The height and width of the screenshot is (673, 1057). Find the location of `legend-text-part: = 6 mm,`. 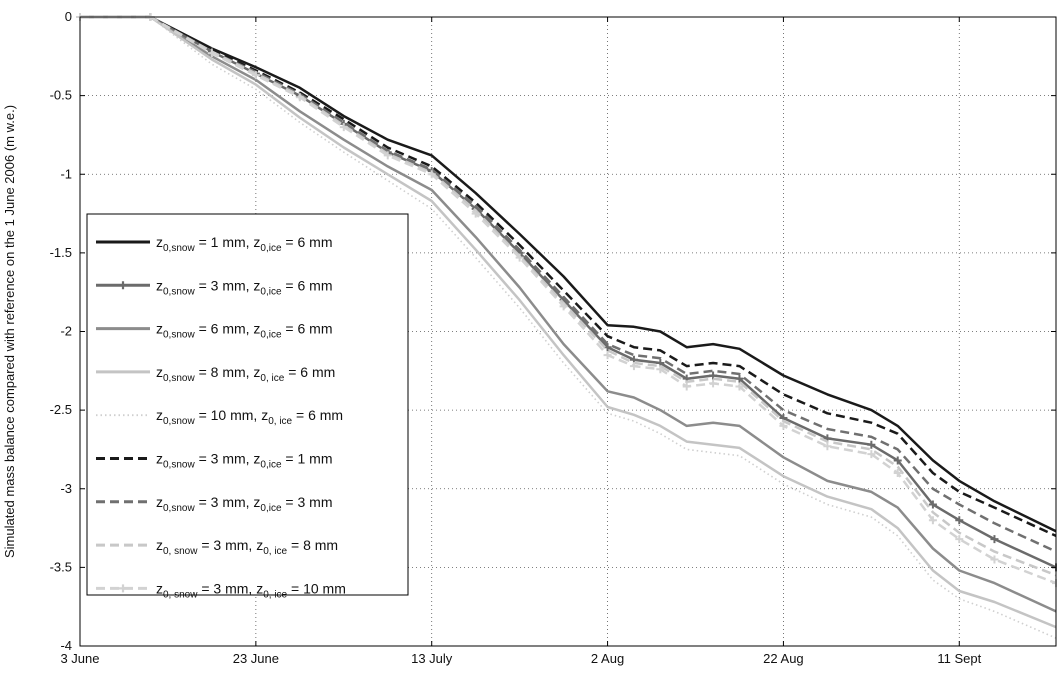

legend-text-part: = 6 mm, is located at coordinates (224, 329).